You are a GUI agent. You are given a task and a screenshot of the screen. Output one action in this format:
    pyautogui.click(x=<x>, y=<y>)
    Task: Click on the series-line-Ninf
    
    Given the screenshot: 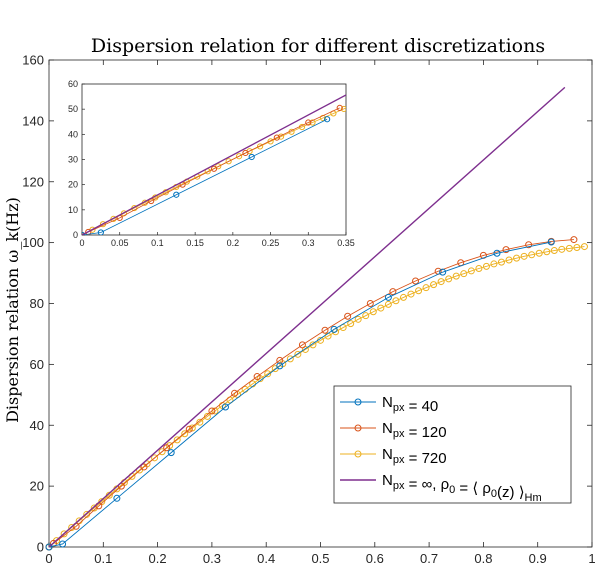 What is the action you would take?
    pyautogui.click(x=214, y=164)
    